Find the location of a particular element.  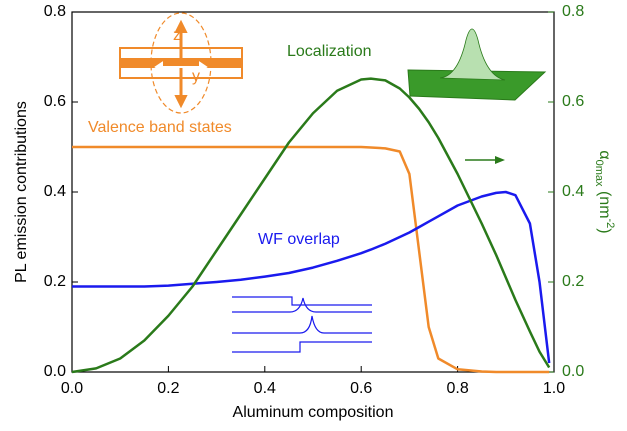

y-axis-label: PL emission contributions is located at coordinates (21, 192).